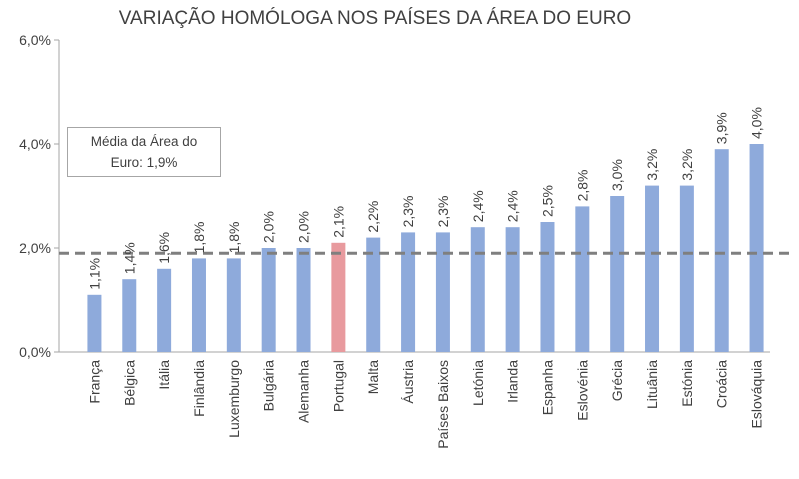 Image resolution: width=799 pixels, height=479 pixels. What do you see at coordinates (35, 248) in the screenshot?
I see `y-tick-label: 2,0%` at bounding box center [35, 248].